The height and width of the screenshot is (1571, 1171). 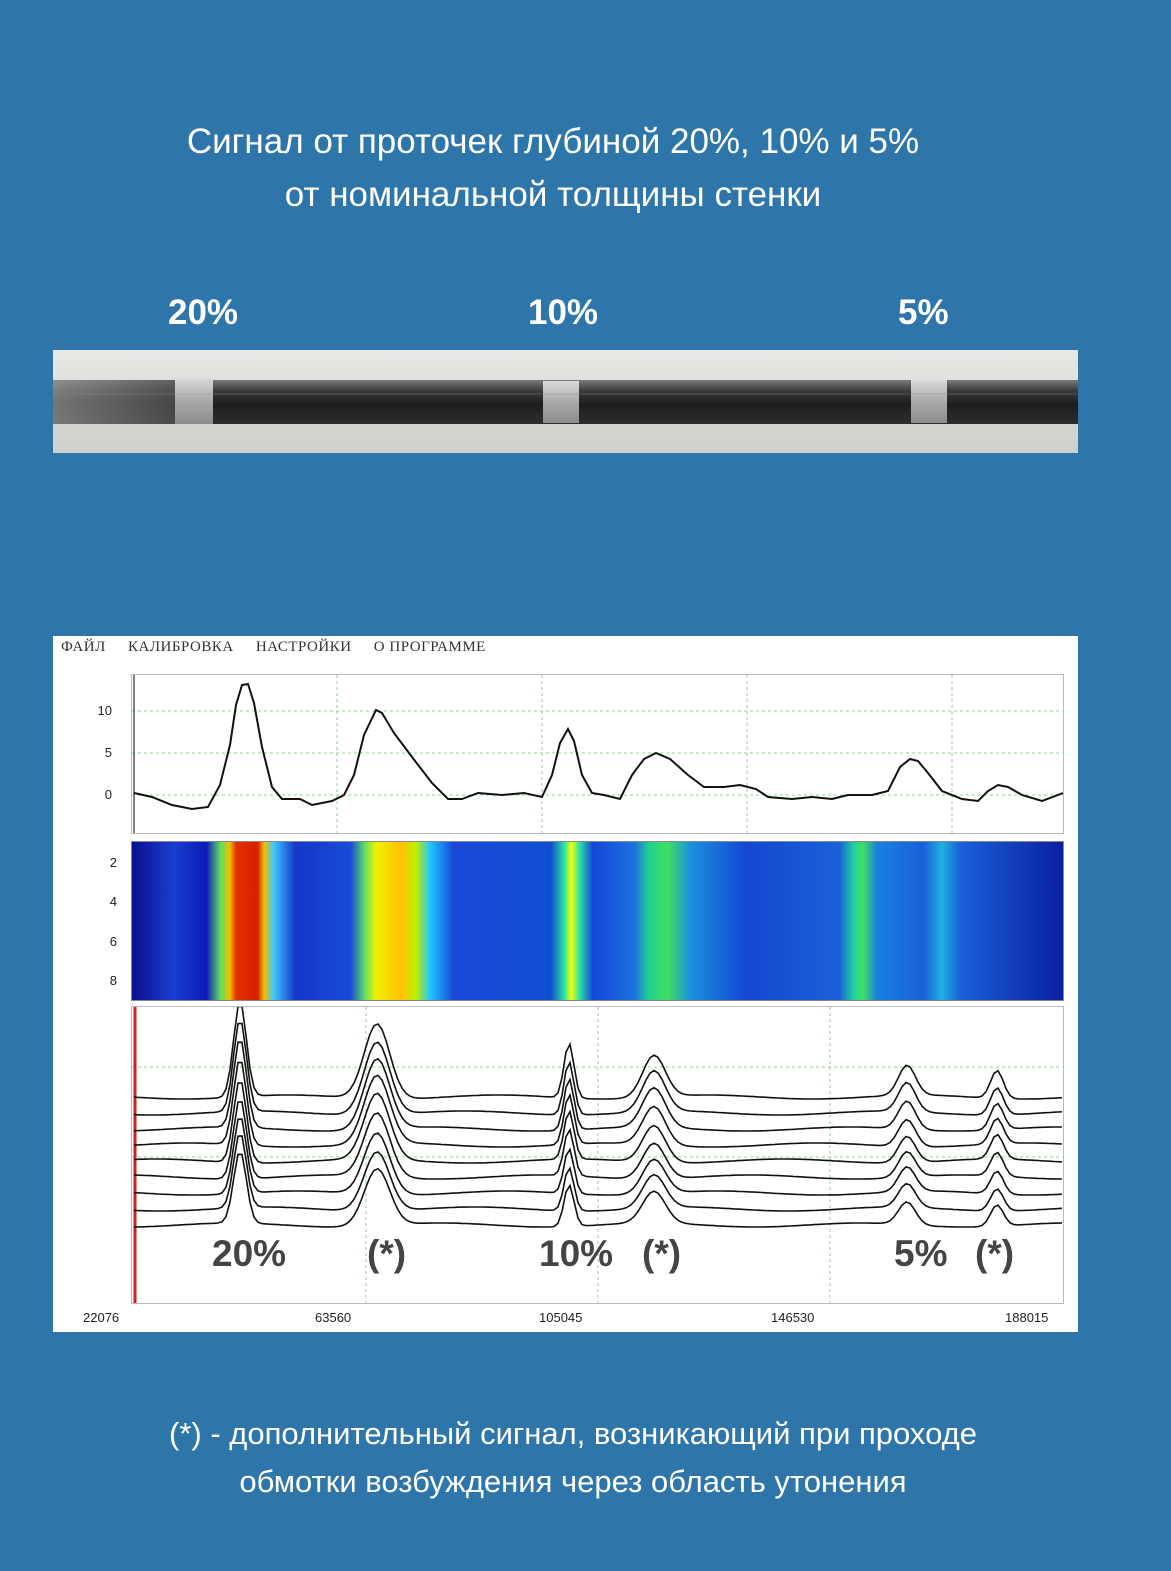 What do you see at coordinates (923, 312) in the screenshot?
I see `groove-label-5: 5%` at bounding box center [923, 312].